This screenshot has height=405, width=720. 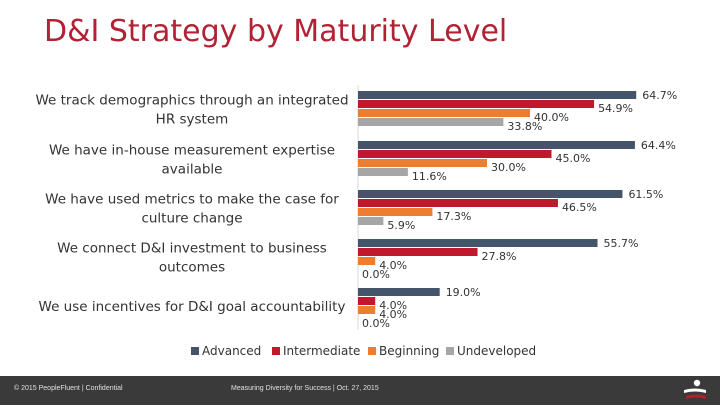 What do you see at coordinates (231, 351) in the screenshot?
I see `legend-label-advanced: Advanced` at bounding box center [231, 351].